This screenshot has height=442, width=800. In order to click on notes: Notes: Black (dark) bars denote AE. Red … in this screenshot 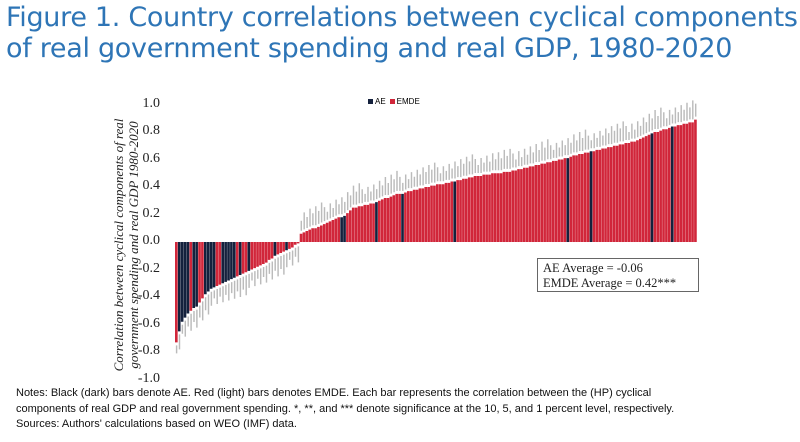, I will do `click(345, 409)`.